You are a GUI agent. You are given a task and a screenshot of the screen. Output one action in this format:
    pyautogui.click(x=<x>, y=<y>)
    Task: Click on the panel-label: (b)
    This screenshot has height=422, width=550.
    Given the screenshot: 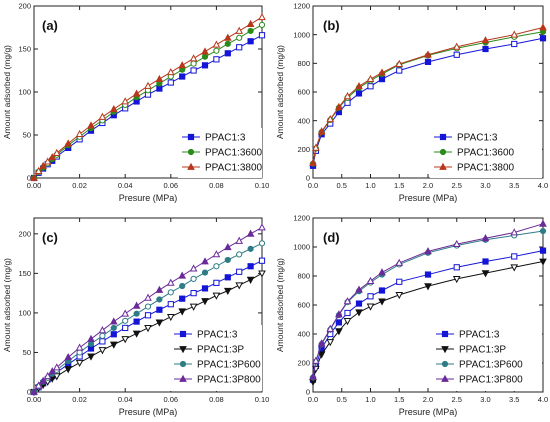 What is the action you would take?
    pyautogui.click(x=331, y=25)
    